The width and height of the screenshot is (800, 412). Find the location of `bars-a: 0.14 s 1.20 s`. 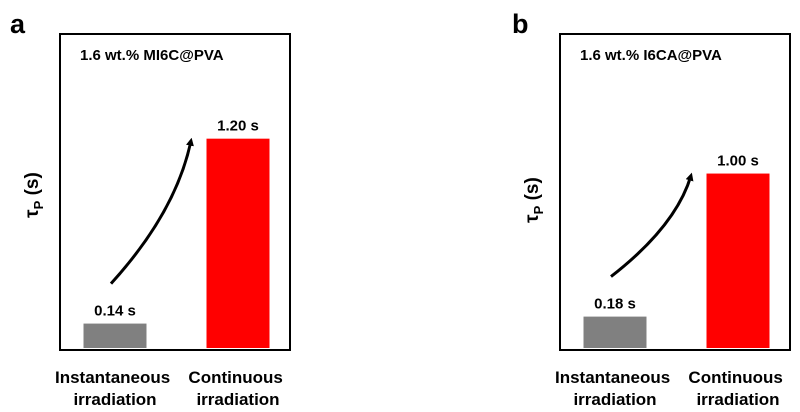

bars-a: 0.14 s 1.20 s is located at coordinates (176, 233).